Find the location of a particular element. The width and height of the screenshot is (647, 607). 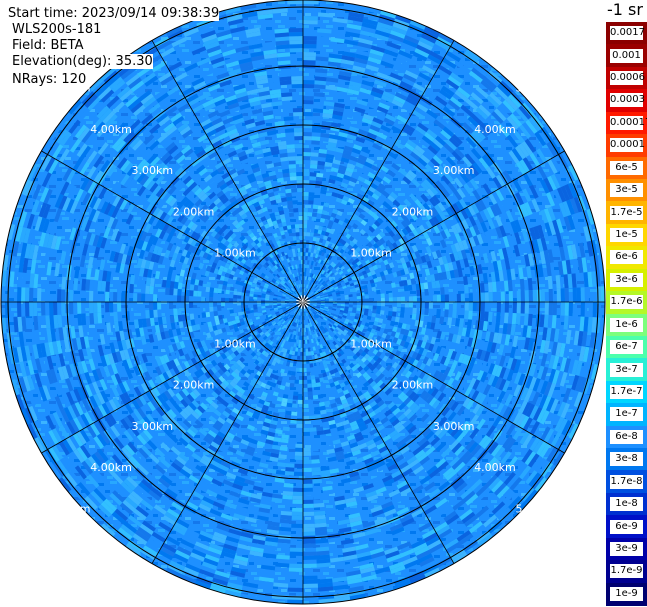

ring-label: 3.00km is located at coordinates (454, 170).